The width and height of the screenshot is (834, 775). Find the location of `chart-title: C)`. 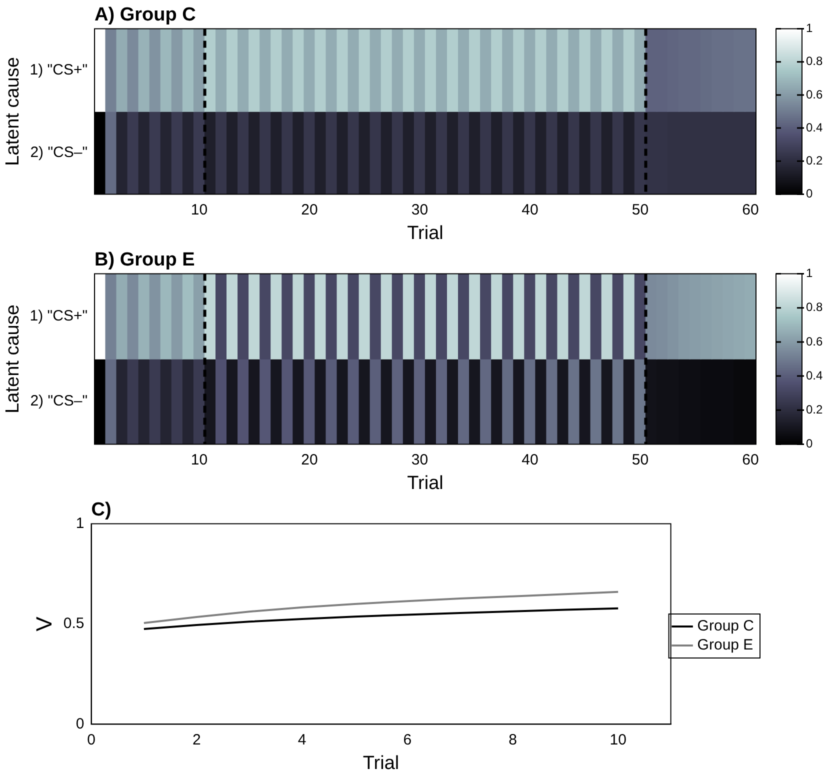

chart-title: C) is located at coordinates (101, 510).